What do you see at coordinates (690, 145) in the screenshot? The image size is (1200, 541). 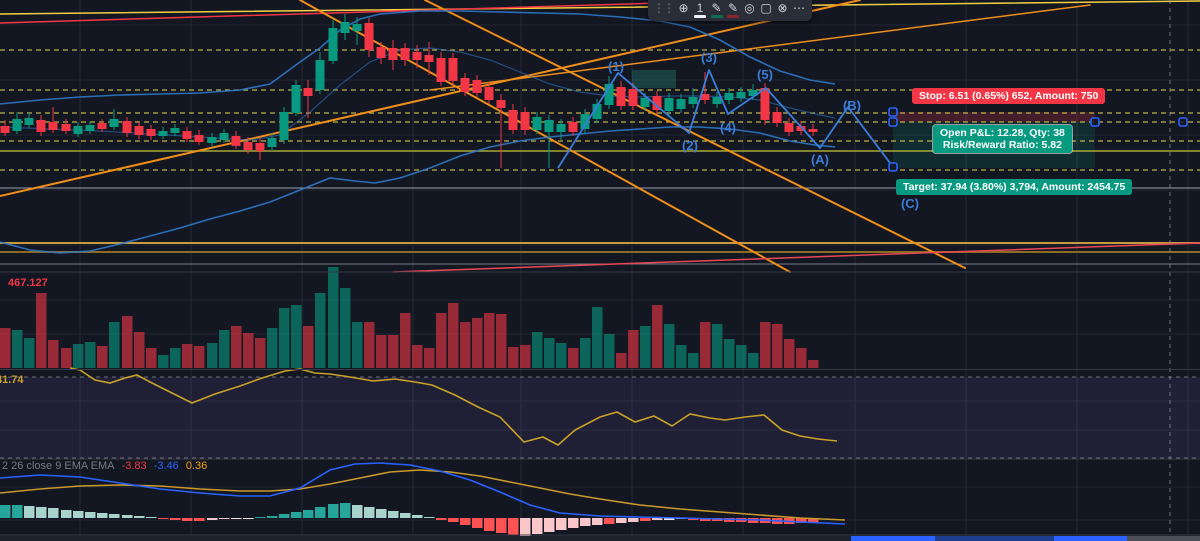 I see `wave-label: (2)` at bounding box center [690, 145].